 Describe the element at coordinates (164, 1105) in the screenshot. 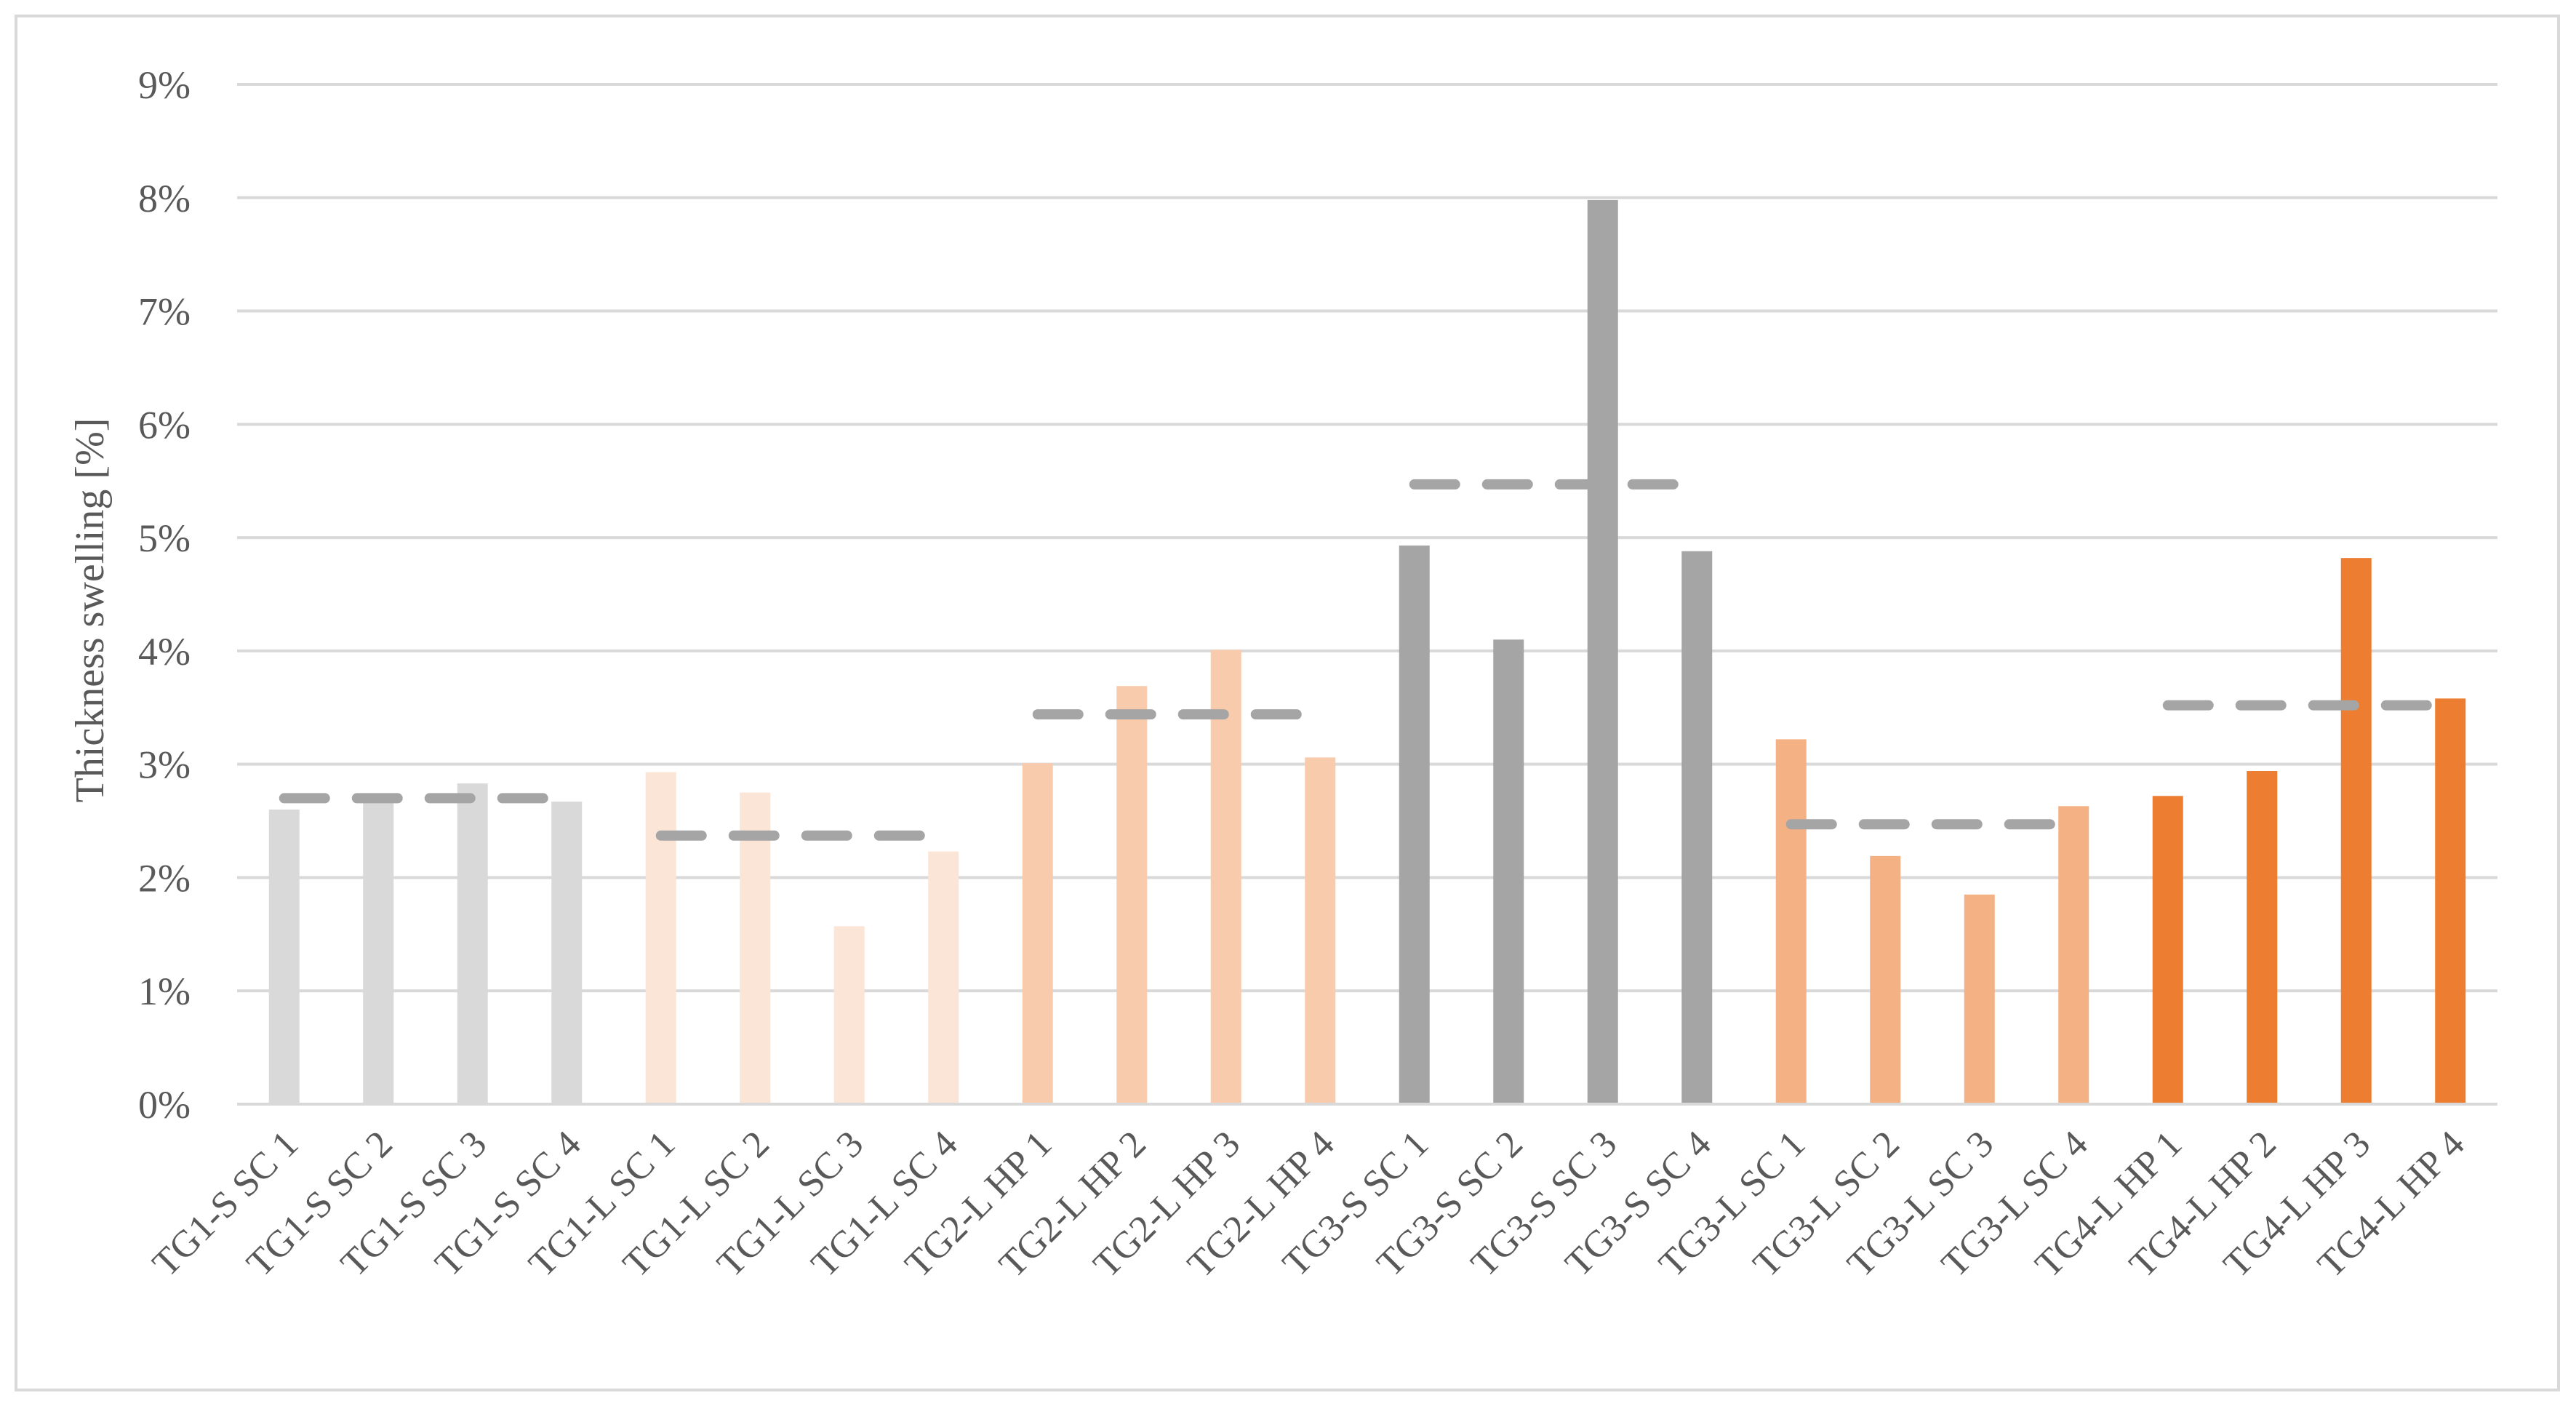

I see `y-tick-label: 0%` at that location.